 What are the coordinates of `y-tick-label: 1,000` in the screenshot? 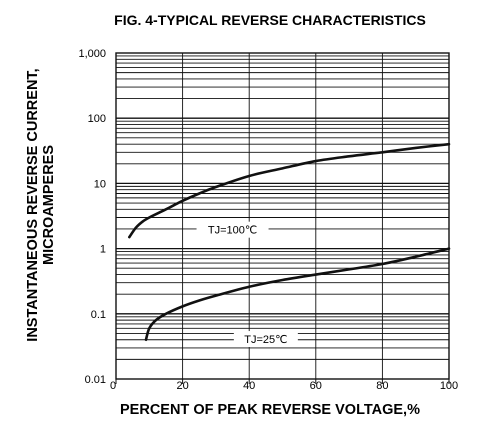 It's located at (92, 54).